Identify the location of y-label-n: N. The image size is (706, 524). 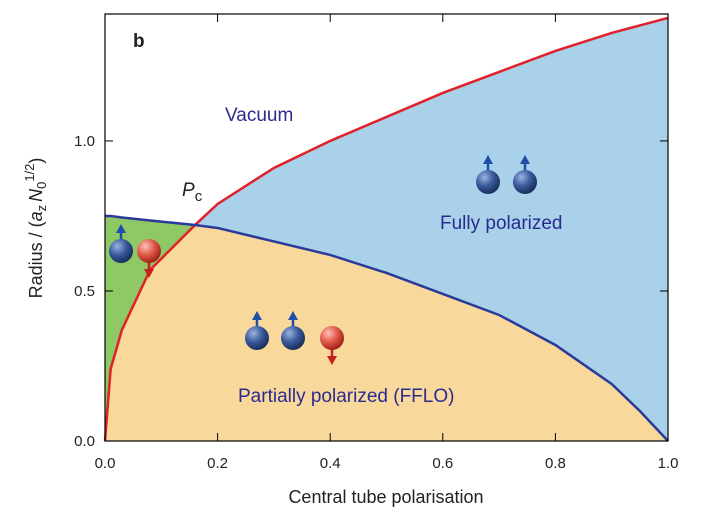
(36, 195).